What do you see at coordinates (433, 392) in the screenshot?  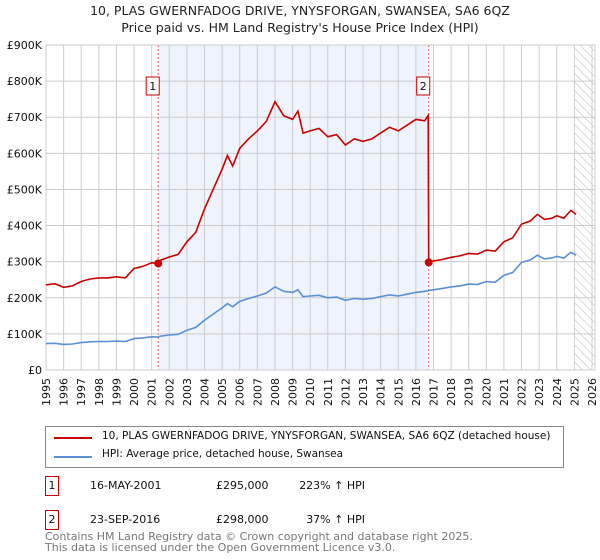 I see `x-tick-label: 2017` at bounding box center [433, 392].